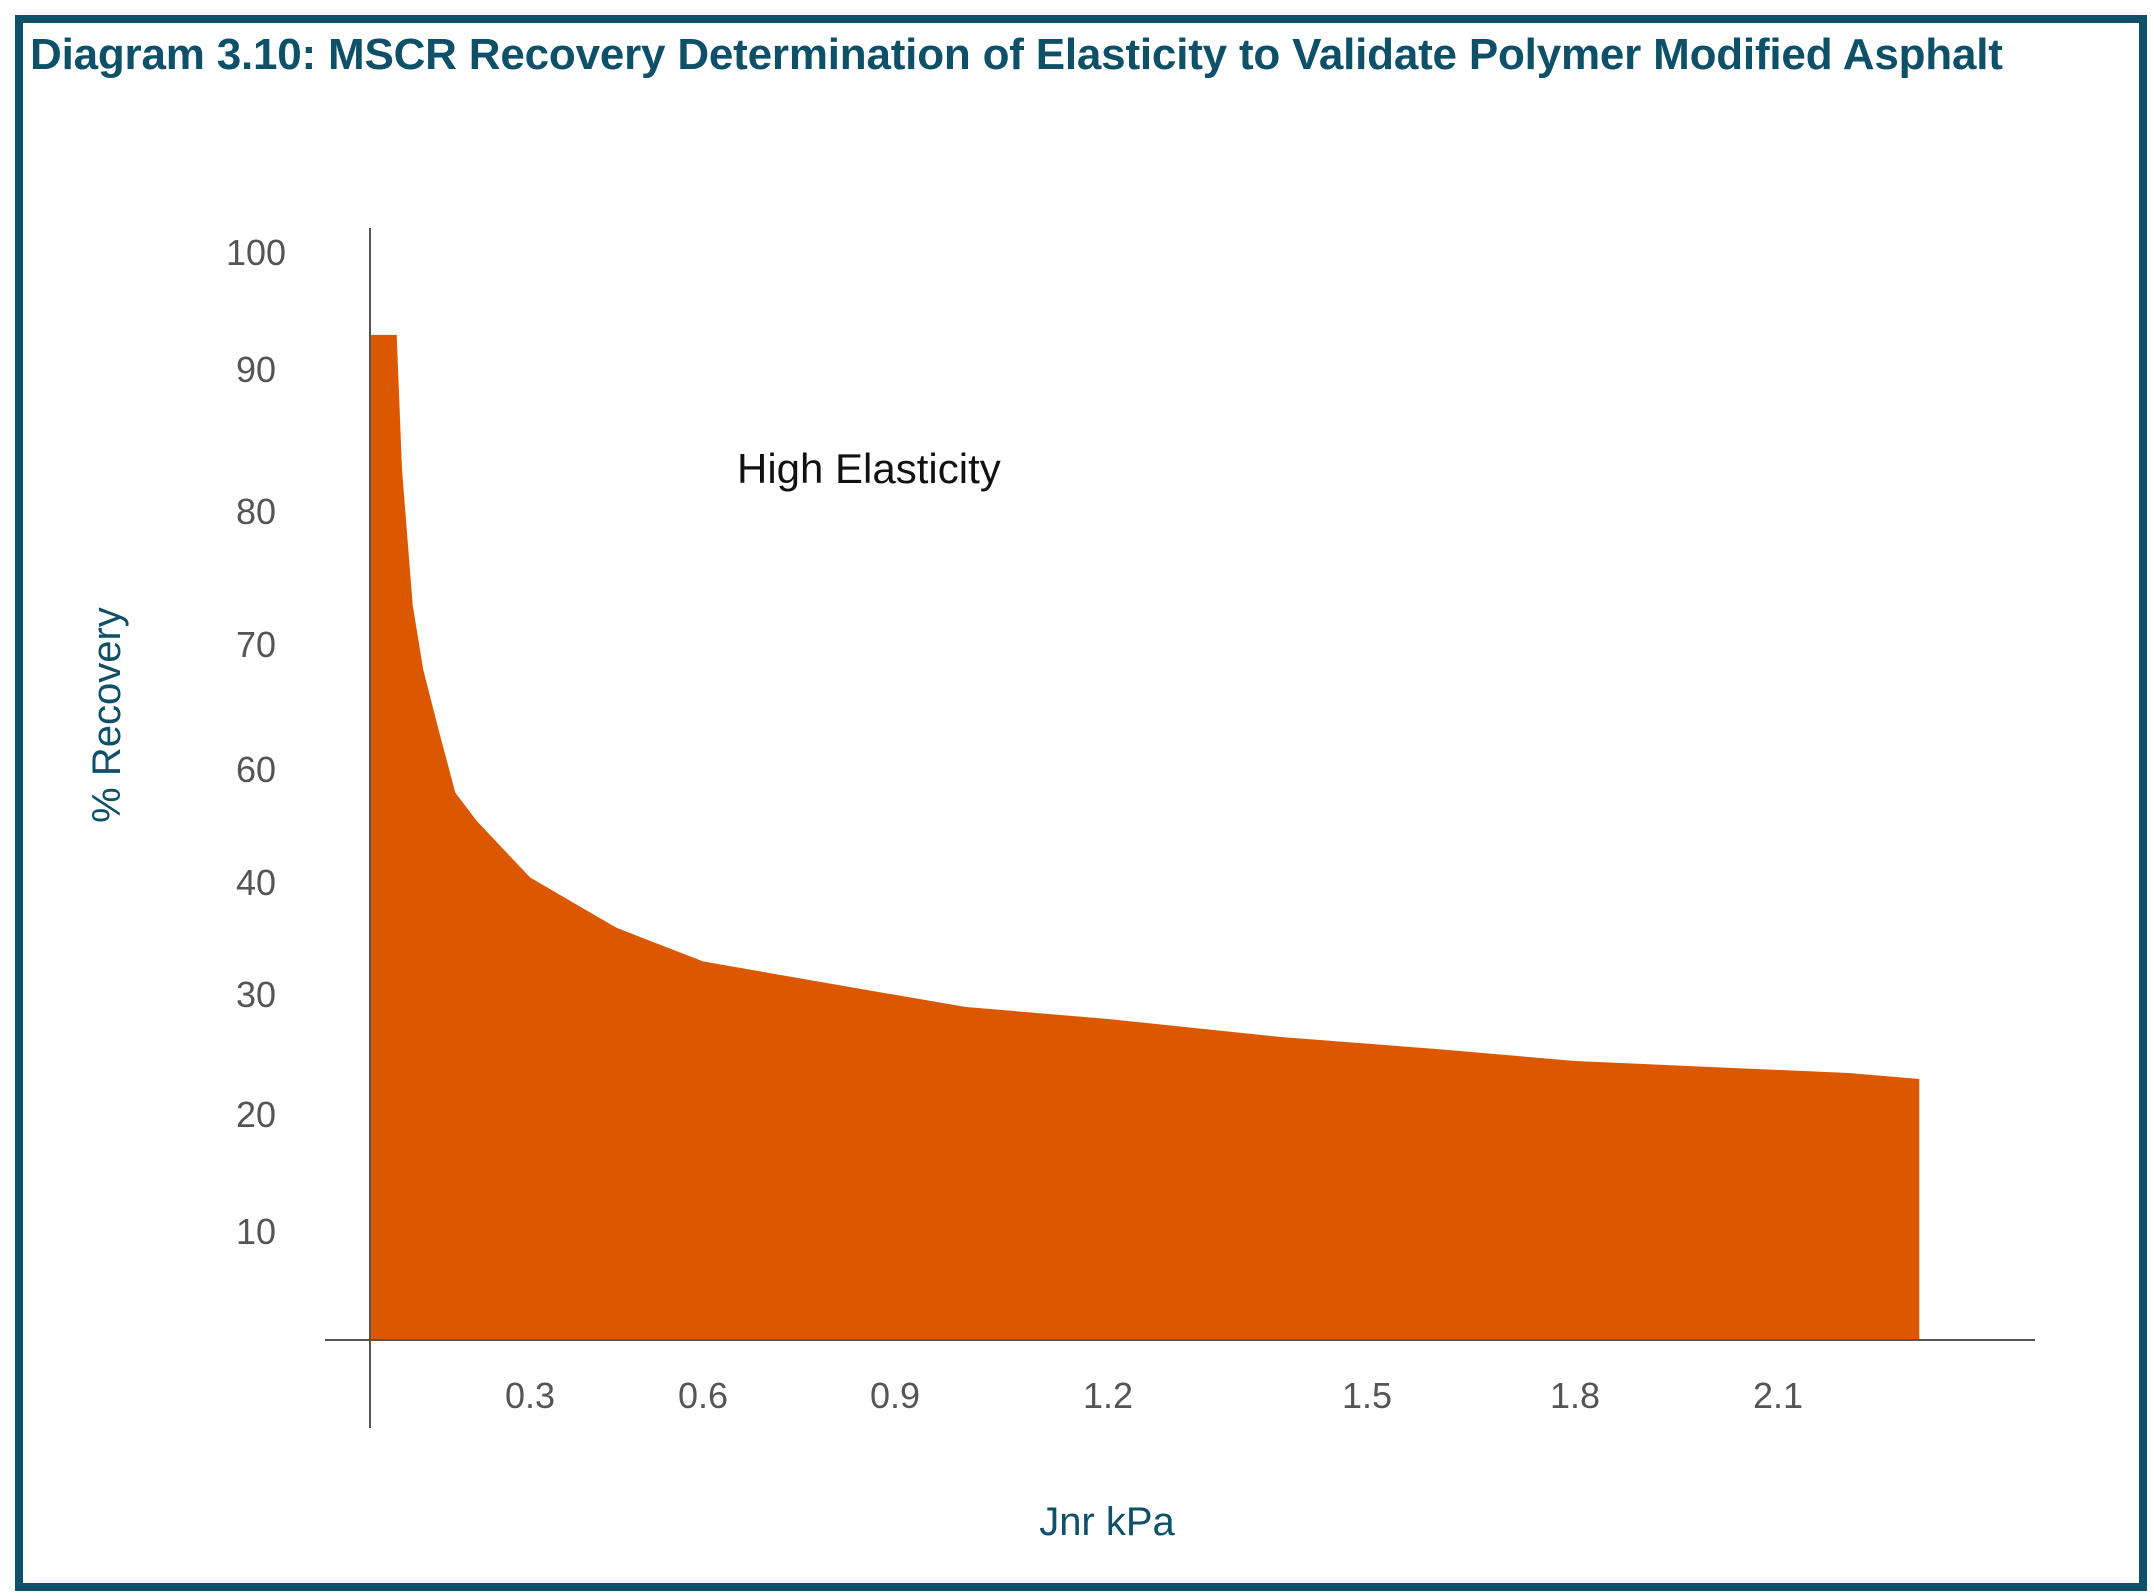 Image resolution: width=2154 pixels, height=1596 pixels. What do you see at coordinates (256, 1231) in the screenshot?
I see `y-tick-label: 10` at bounding box center [256, 1231].